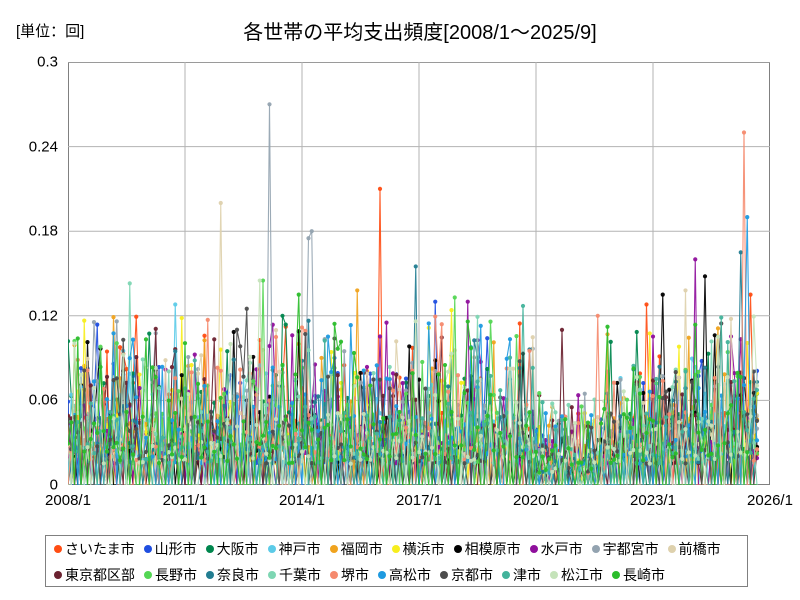 Image resolution: width=800 pixels, height=600 pixels. What do you see at coordinates (630, 549) in the screenshot?
I see `legend-label: 宇都宮市` at bounding box center [630, 549].